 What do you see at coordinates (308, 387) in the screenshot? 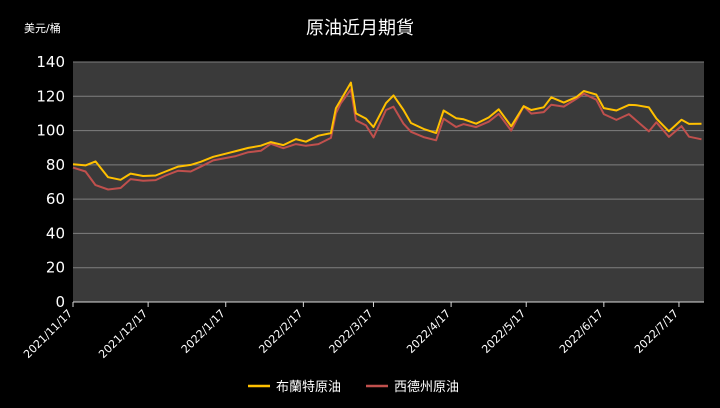
I see `legend-label: 布蘭特原油` at bounding box center [308, 387].